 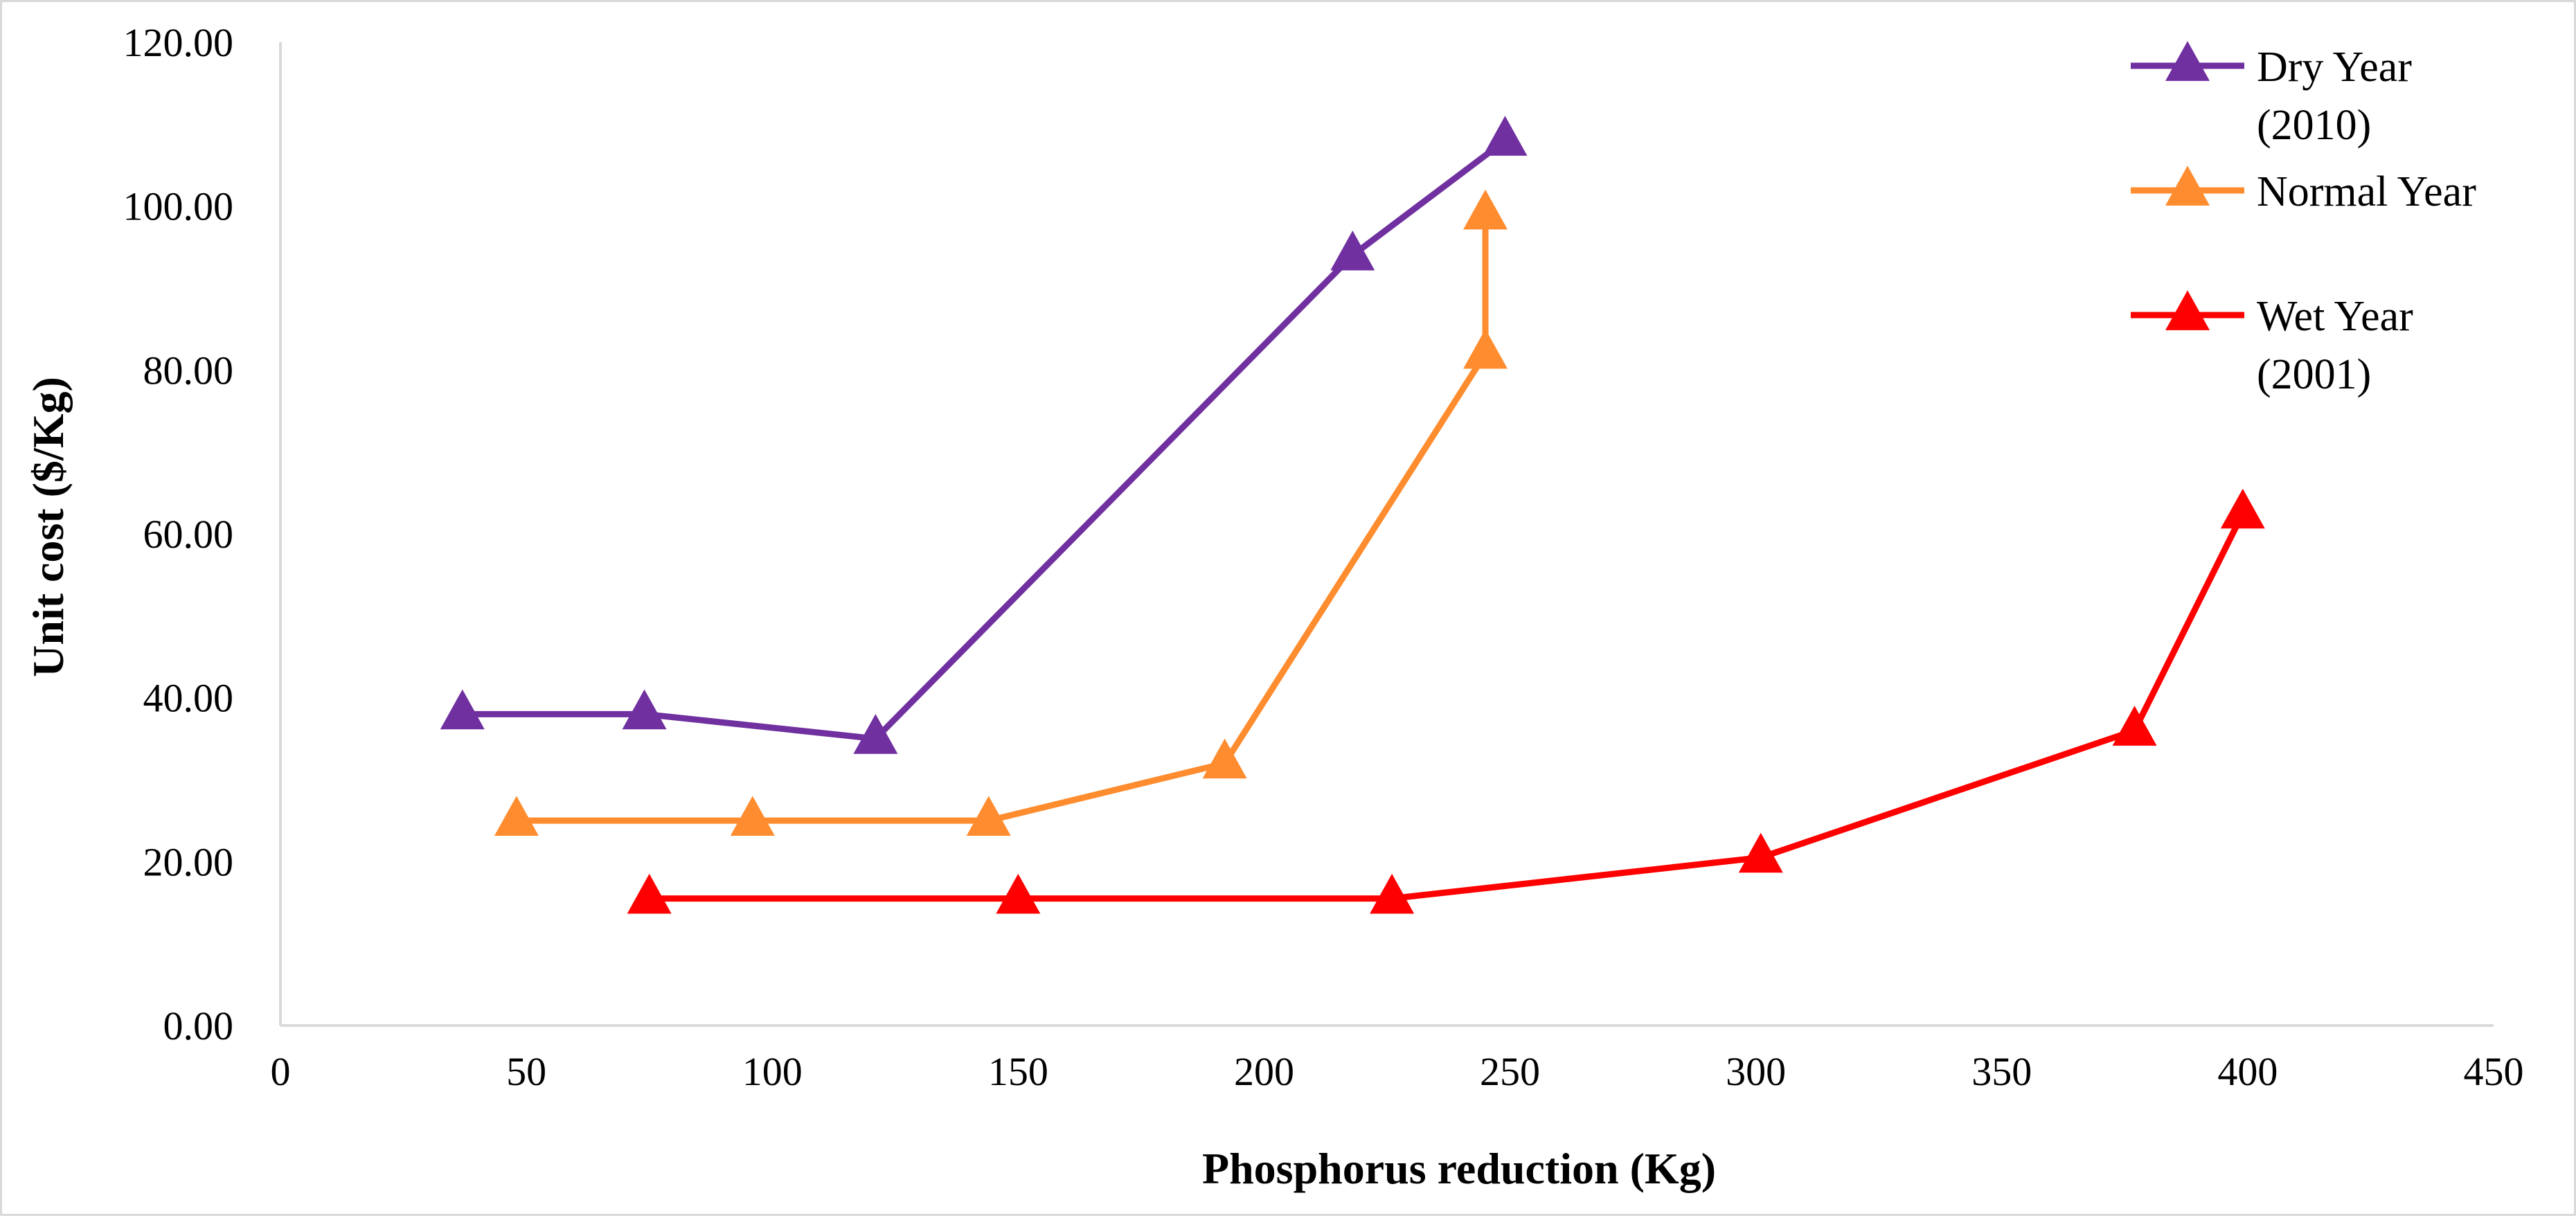 What do you see at coordinates (2335, 316) in the screenshot?
I see `legend-label: Wet Year` at bounding box center [2335, 316].